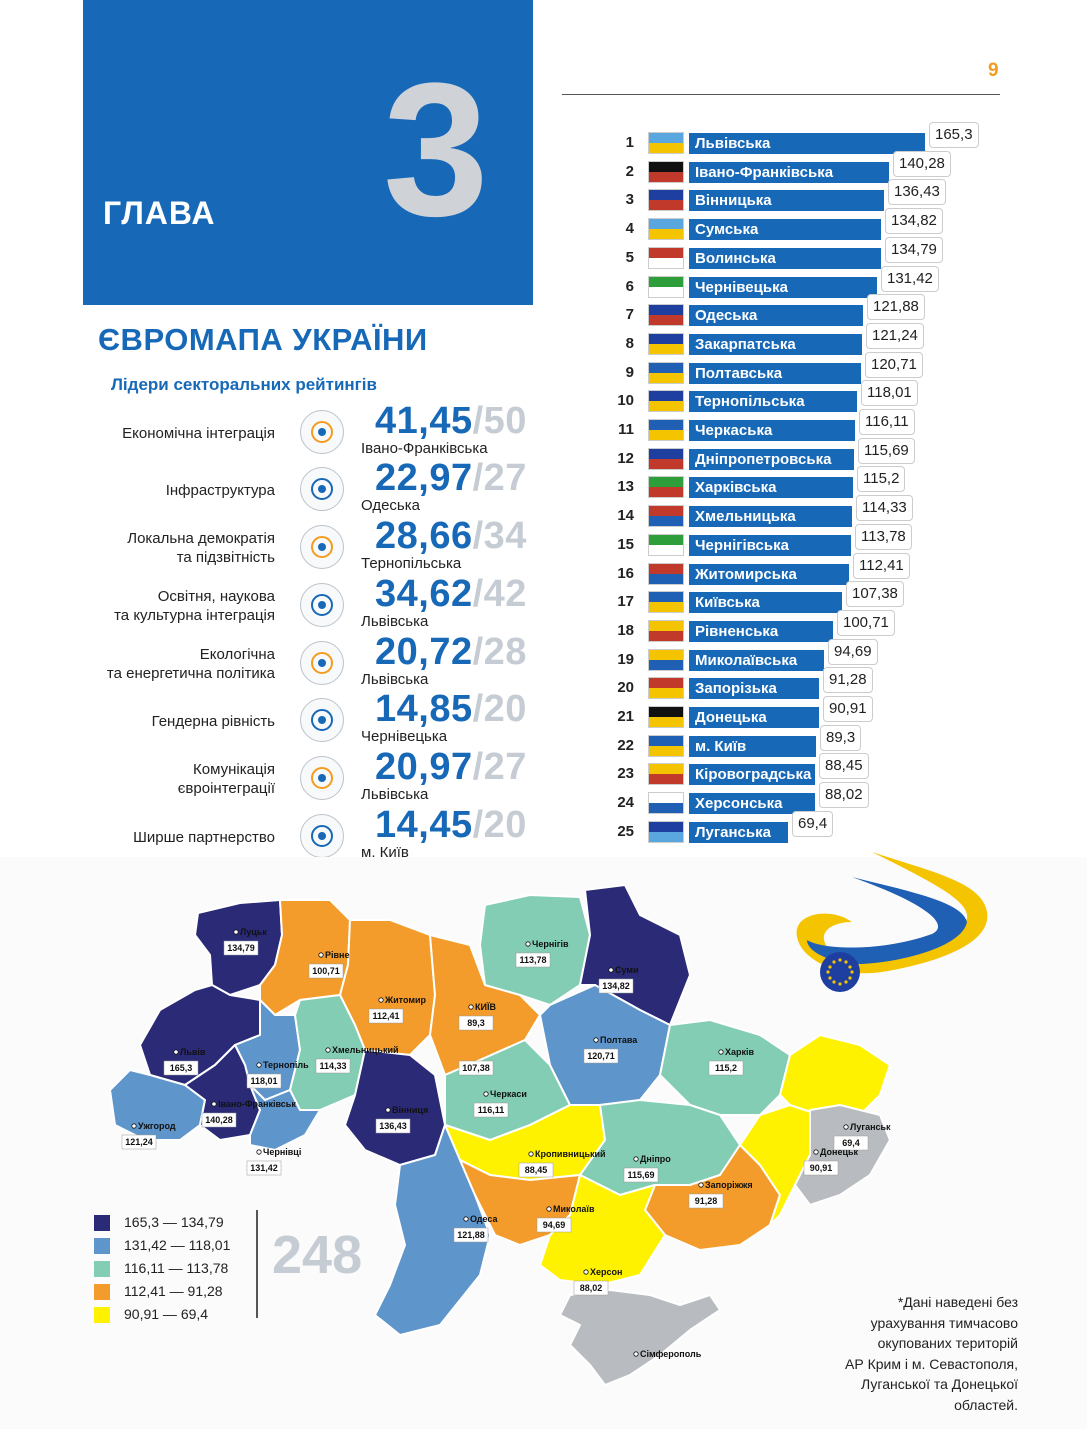  Describe the element at coordinates (395, 679) in the screenshot. I see `sector-region: Львівська` at that location.